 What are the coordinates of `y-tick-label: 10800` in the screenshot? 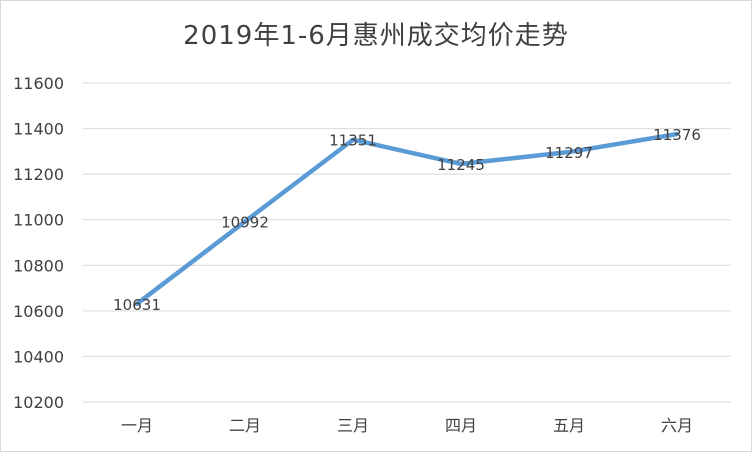 It's located at (38, 265).